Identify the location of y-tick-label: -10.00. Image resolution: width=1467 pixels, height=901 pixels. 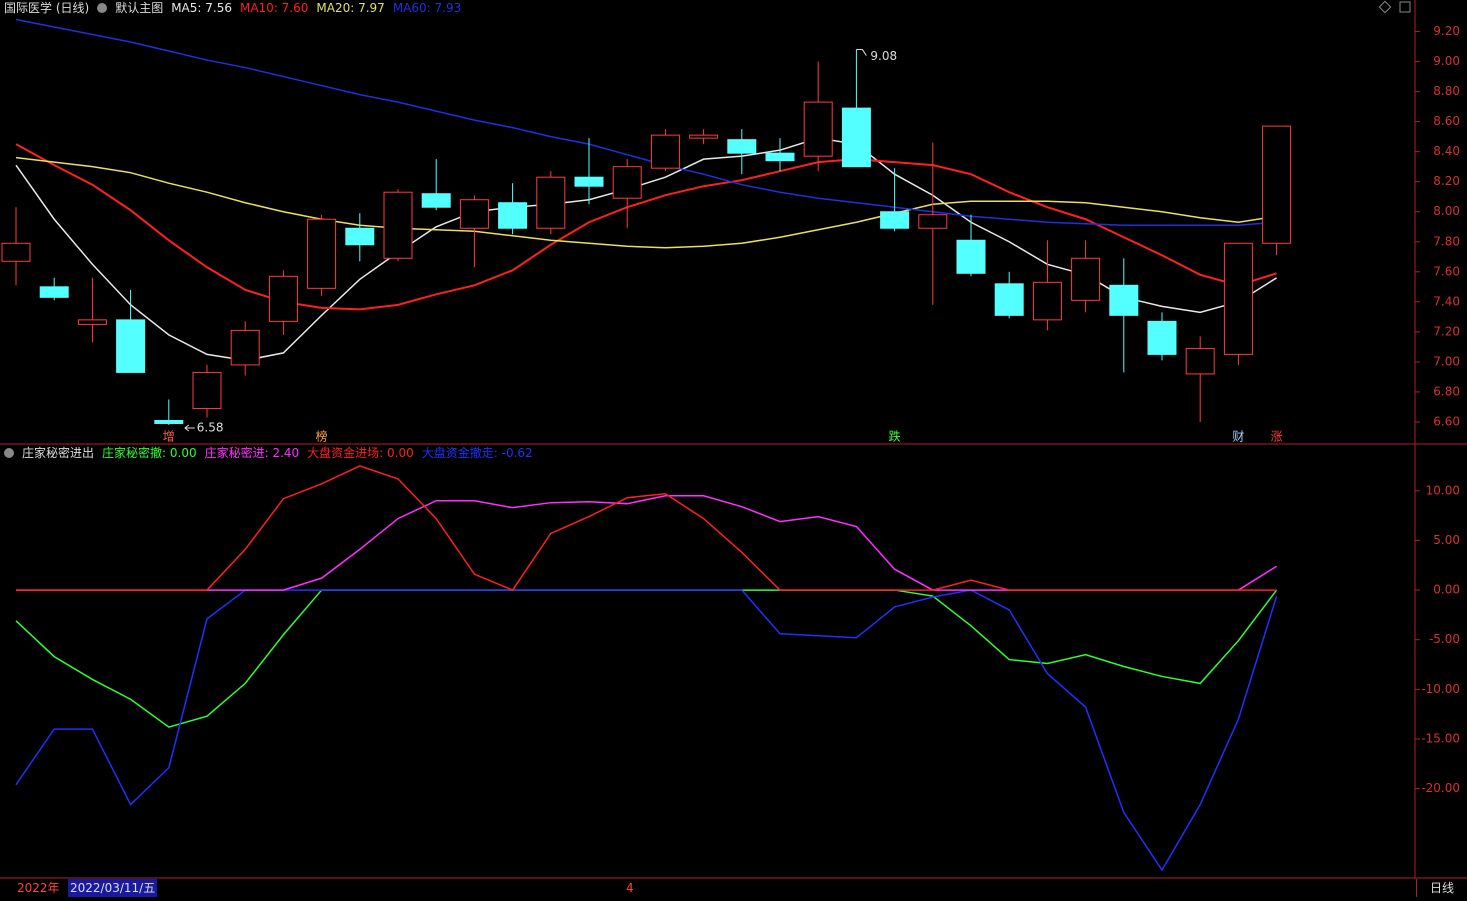
(1440, 689).